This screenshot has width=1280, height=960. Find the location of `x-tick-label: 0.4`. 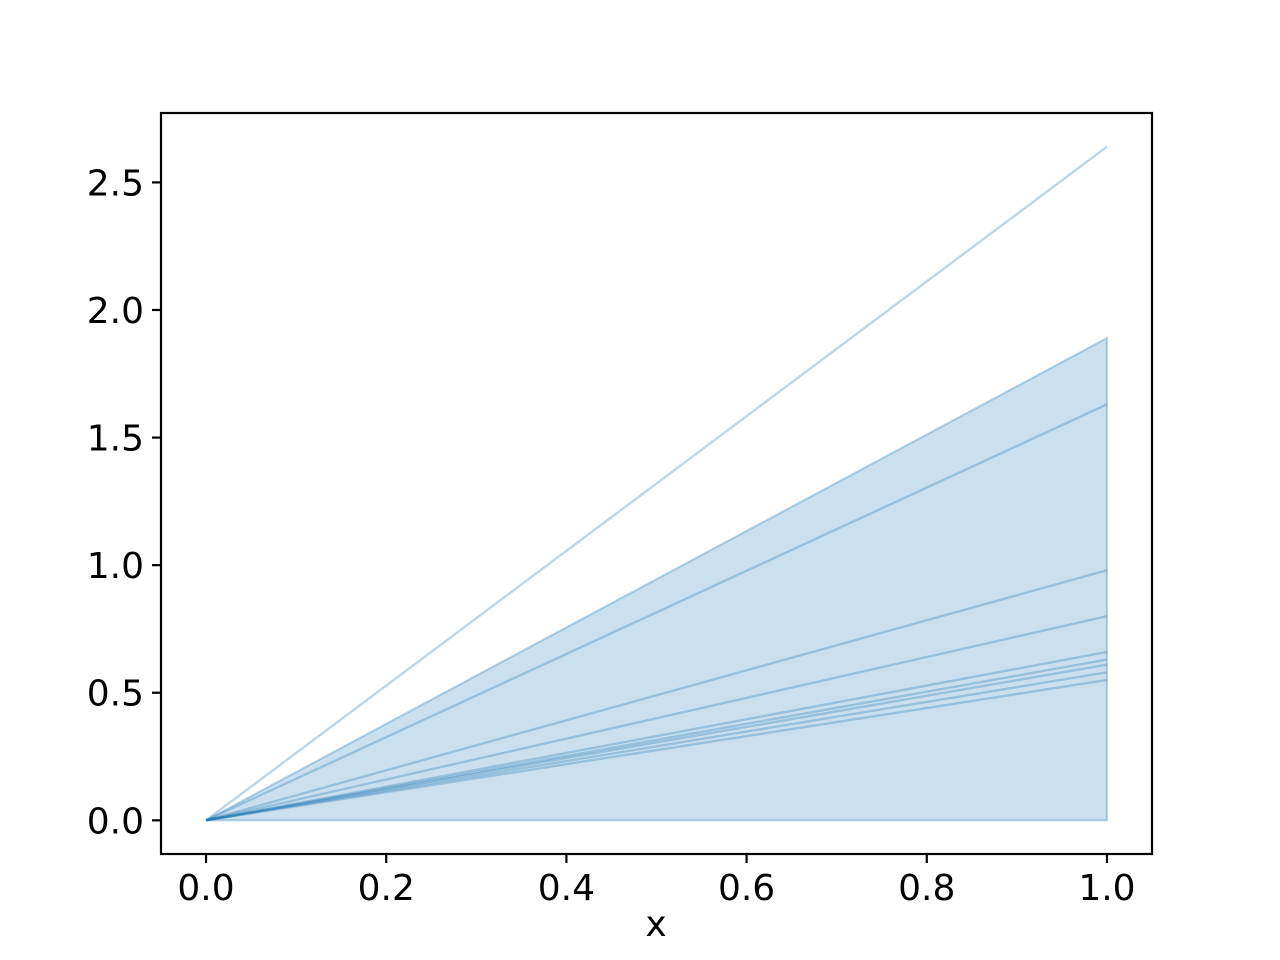

x-tick-label: 0.4 is located at coordinates (566, 888).